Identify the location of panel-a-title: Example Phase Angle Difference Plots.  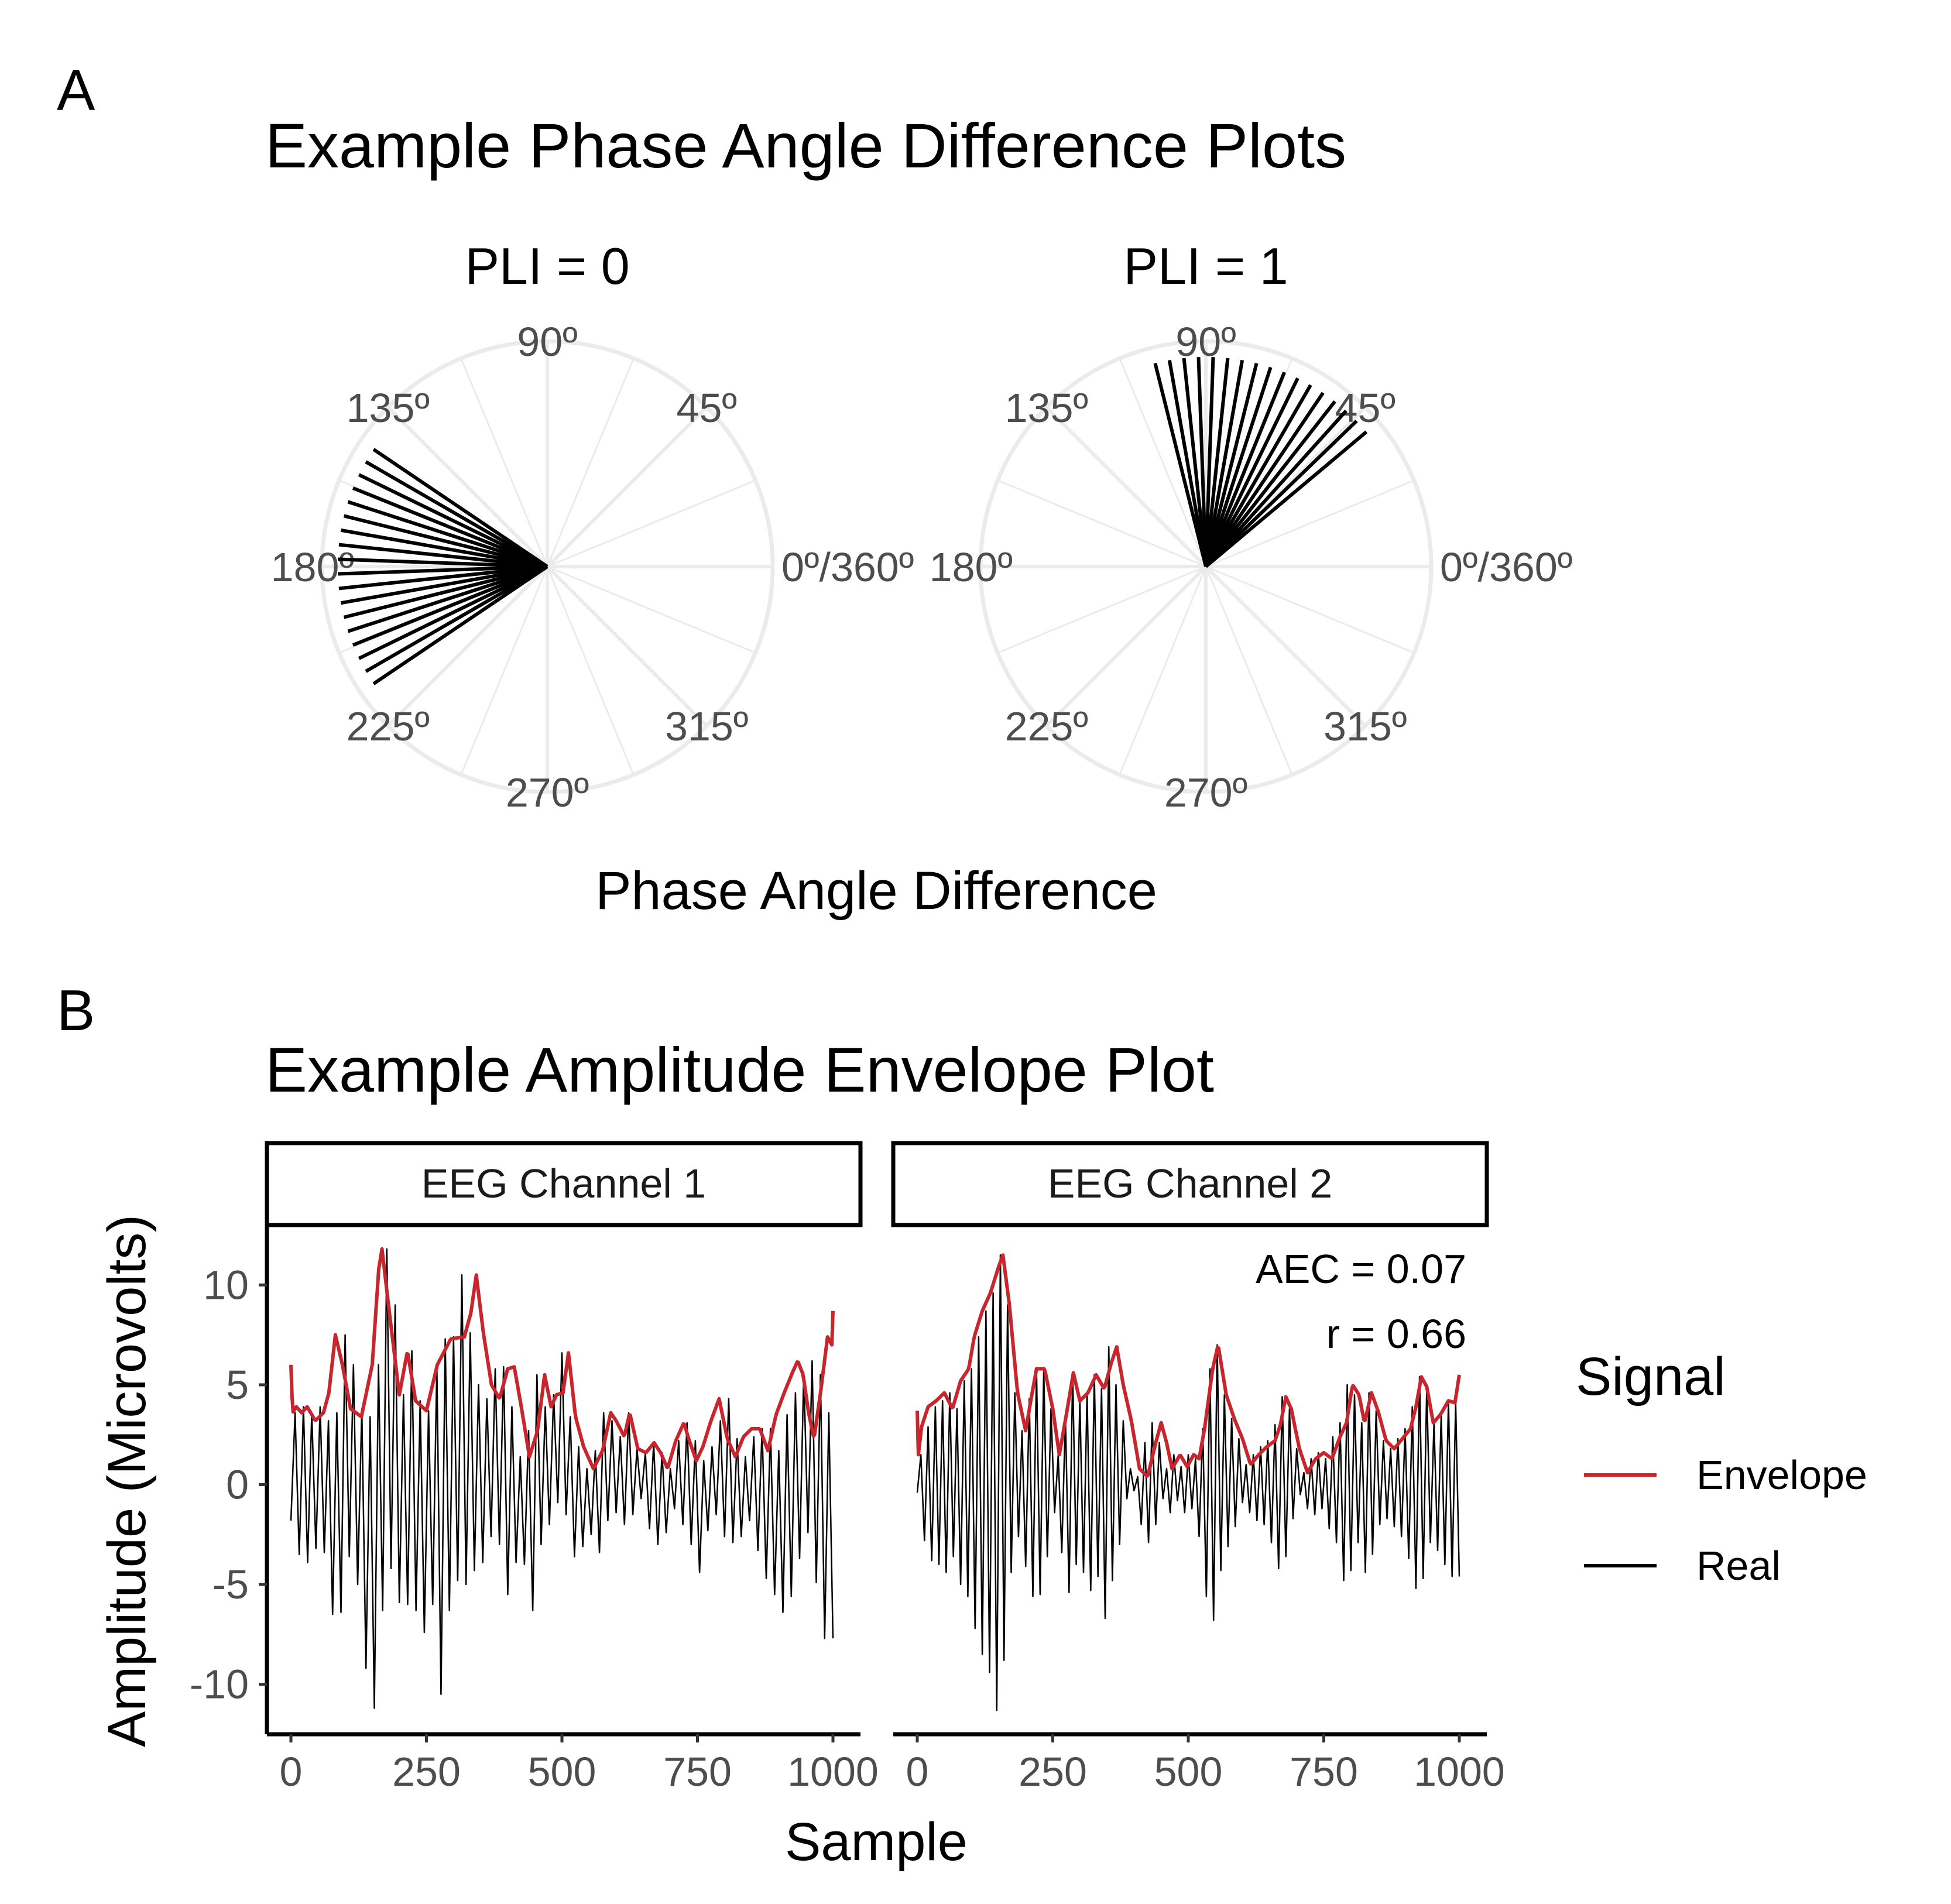
(805, 145).